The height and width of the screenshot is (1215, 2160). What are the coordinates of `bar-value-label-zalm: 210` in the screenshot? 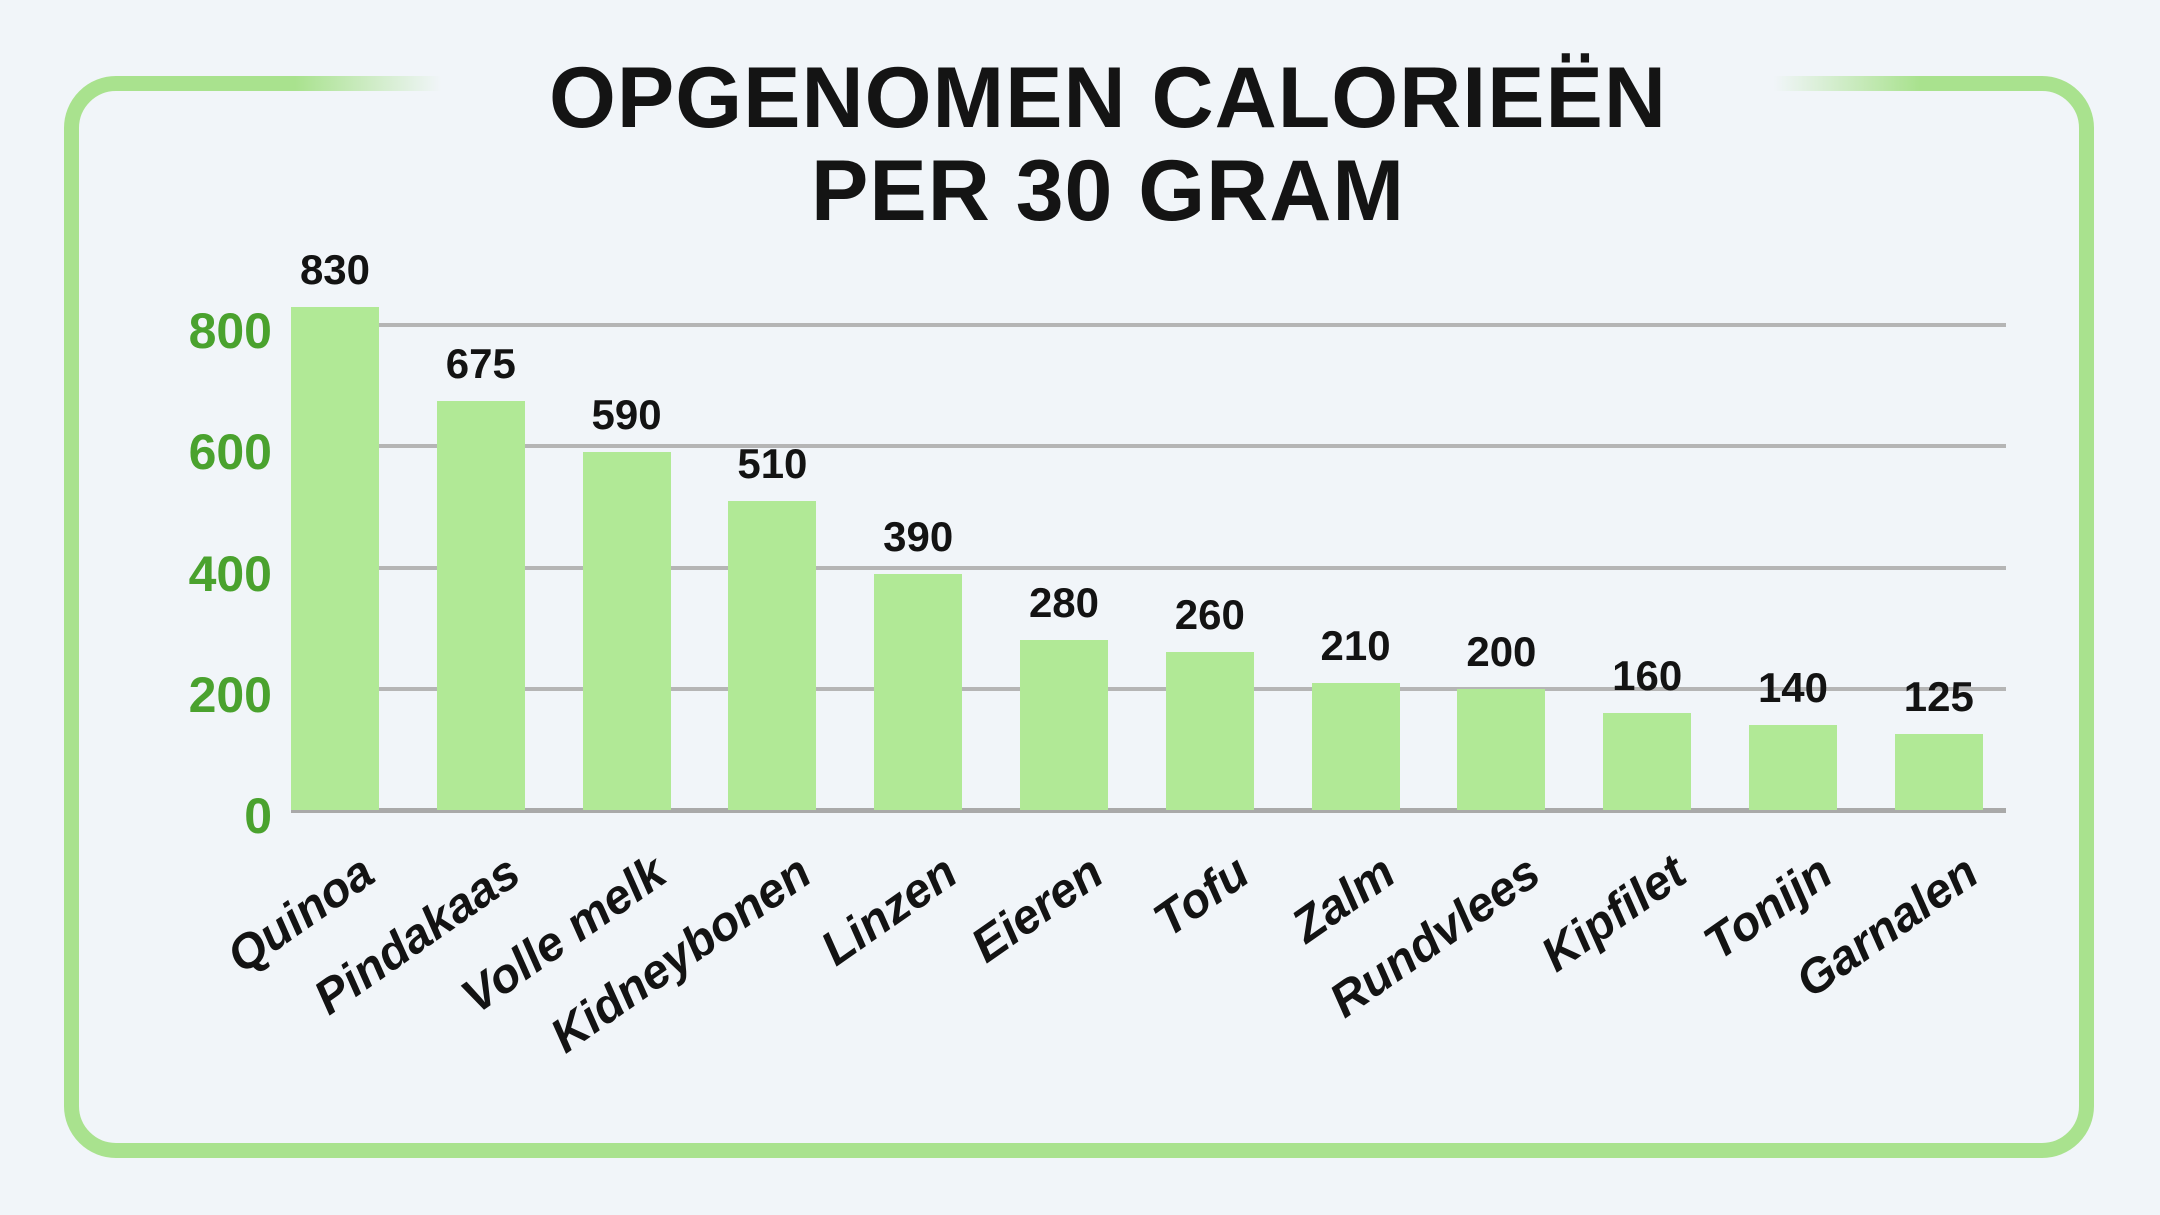 It's located at (1355, 645).